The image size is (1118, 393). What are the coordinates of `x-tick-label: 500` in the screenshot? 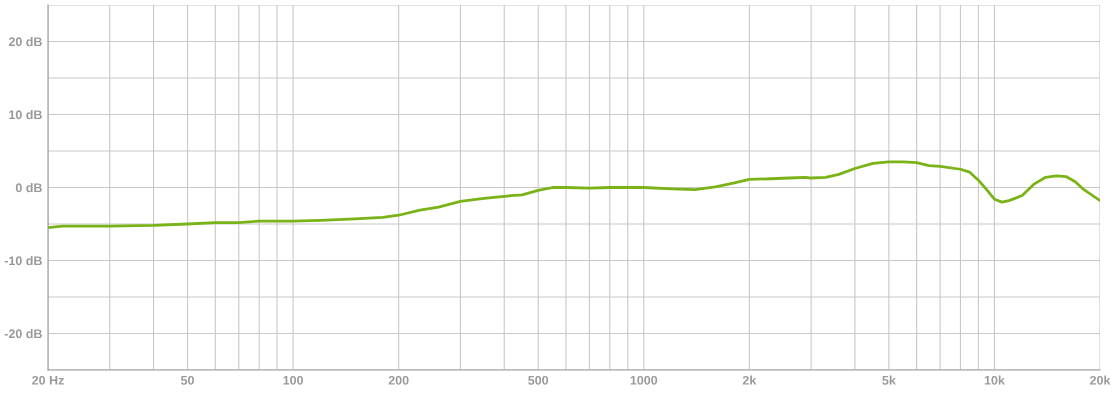 It's located at (538, 380).